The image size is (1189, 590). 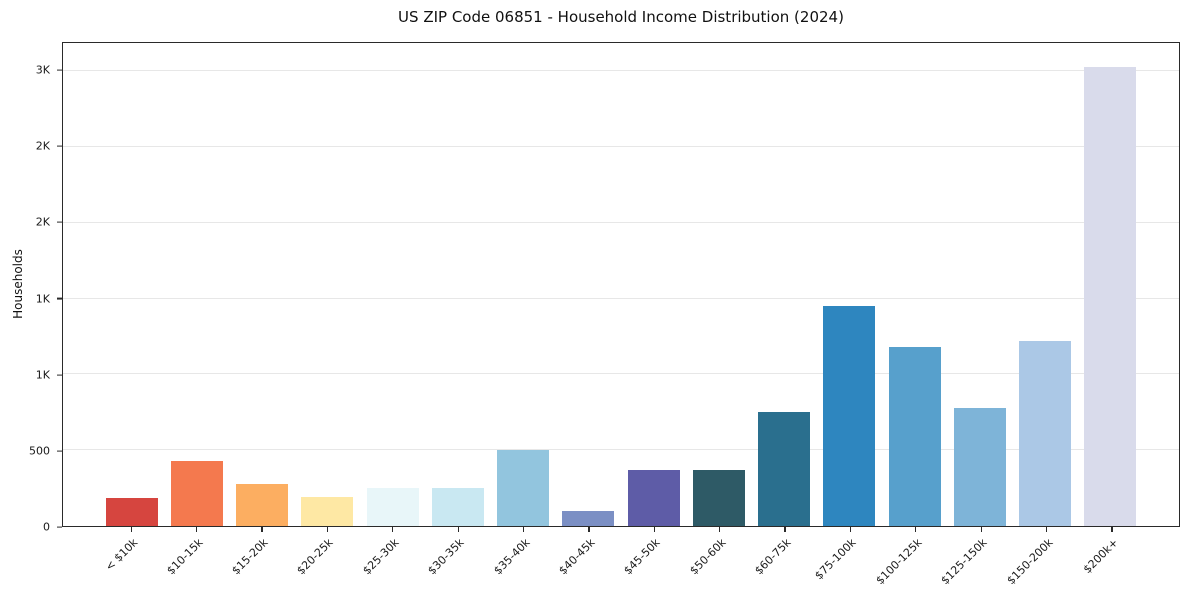 What do you see at coordinates (653, 497) in the screenshot?
I see `bar-45-50k` at bounding box center [653, 497].